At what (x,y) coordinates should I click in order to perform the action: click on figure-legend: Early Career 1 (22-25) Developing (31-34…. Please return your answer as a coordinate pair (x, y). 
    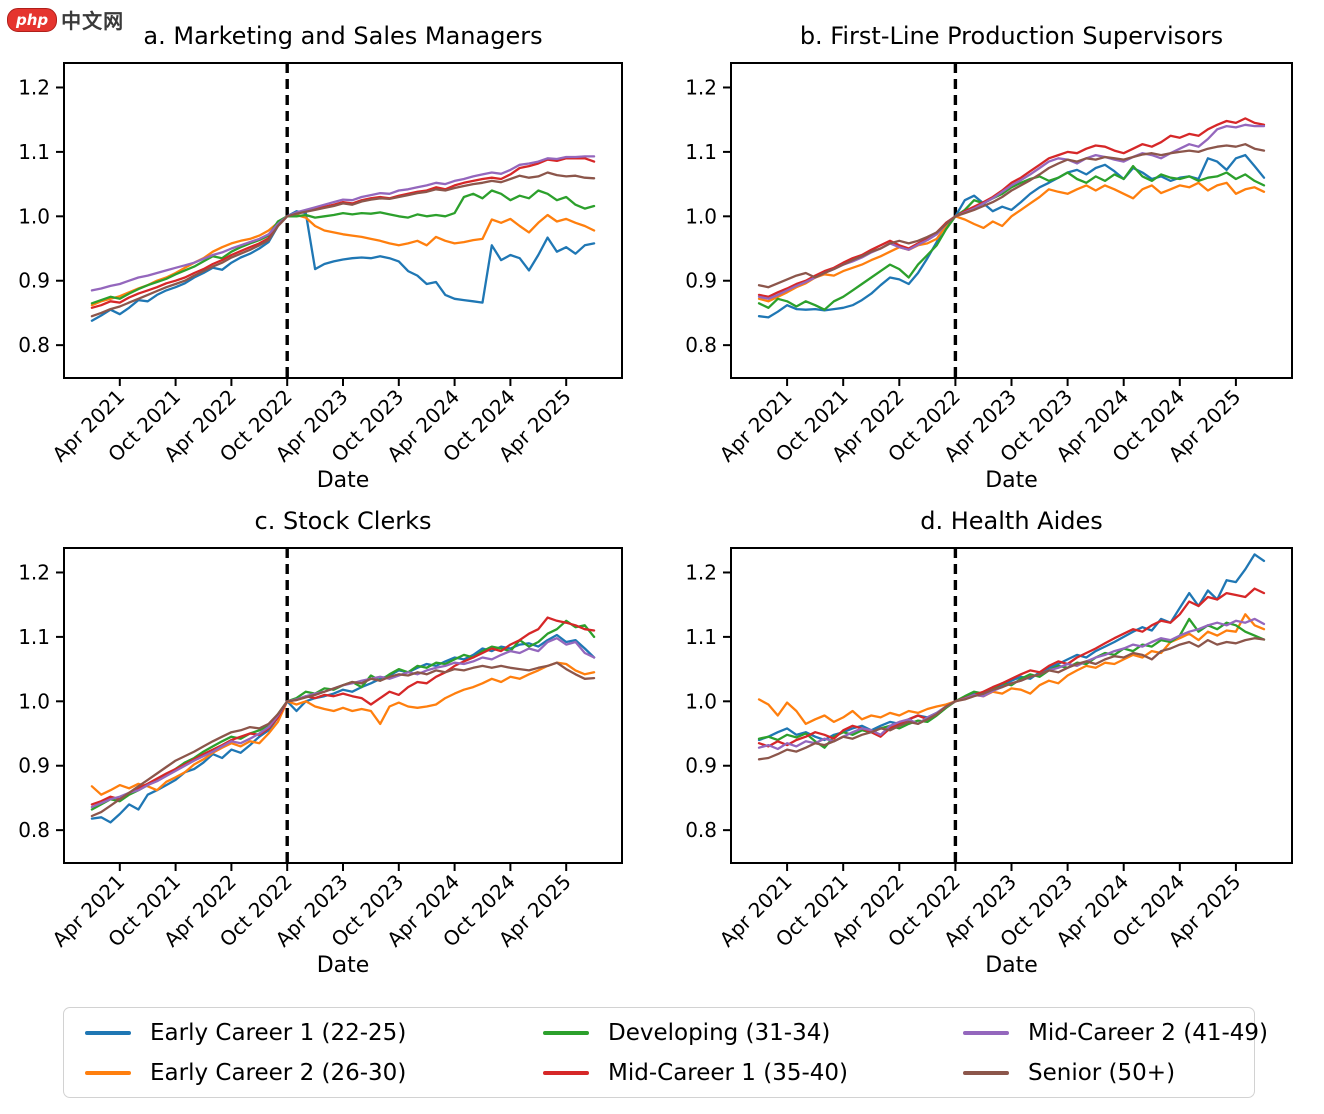
    Looking at the image, I should click on (665, 1052).